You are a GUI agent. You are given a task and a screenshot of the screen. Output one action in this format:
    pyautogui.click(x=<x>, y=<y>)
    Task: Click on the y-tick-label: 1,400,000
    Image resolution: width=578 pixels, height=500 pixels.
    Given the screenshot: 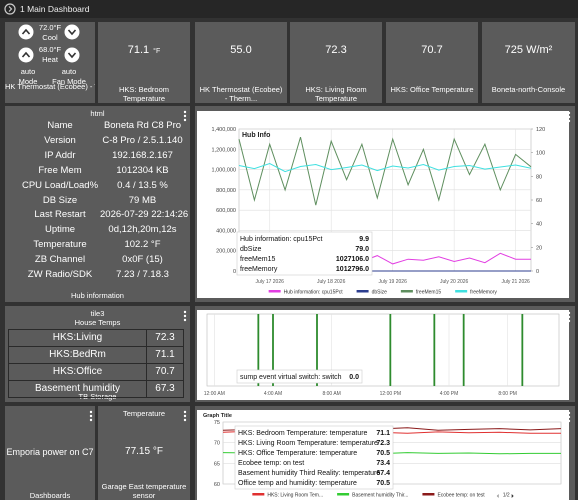 What is the action you would take?
    pyautogui.click(x=224, y=130)
    